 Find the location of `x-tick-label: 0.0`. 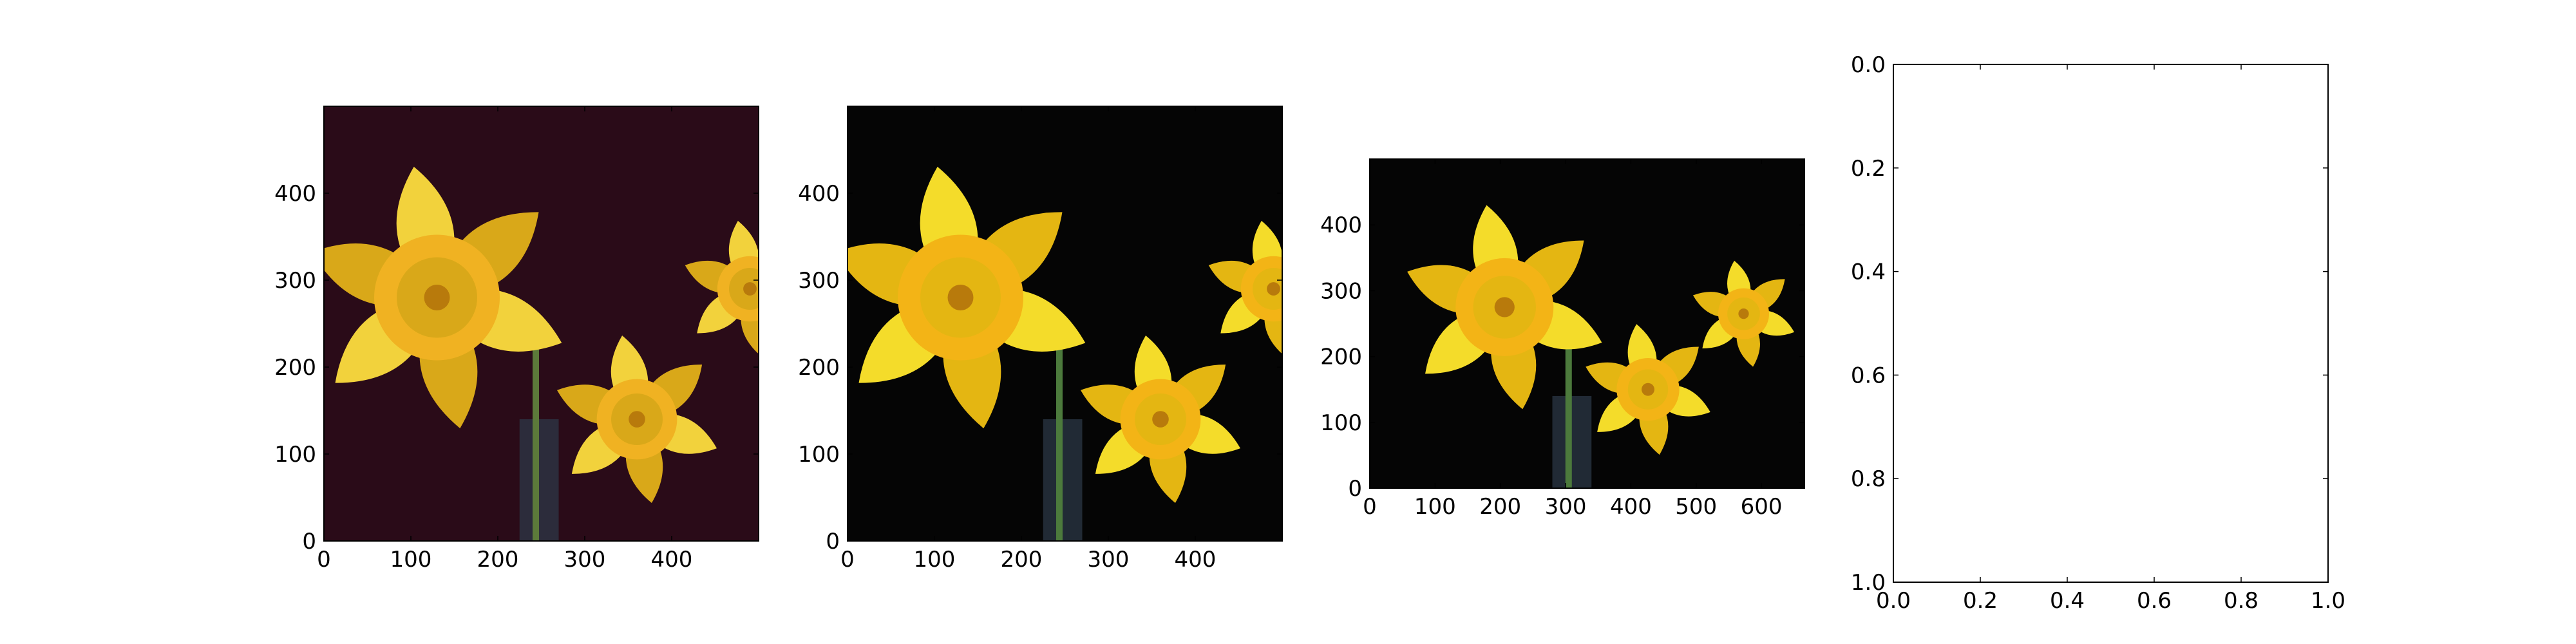

x-tick-label: 0.0 is located at coordinates (1894, 601).